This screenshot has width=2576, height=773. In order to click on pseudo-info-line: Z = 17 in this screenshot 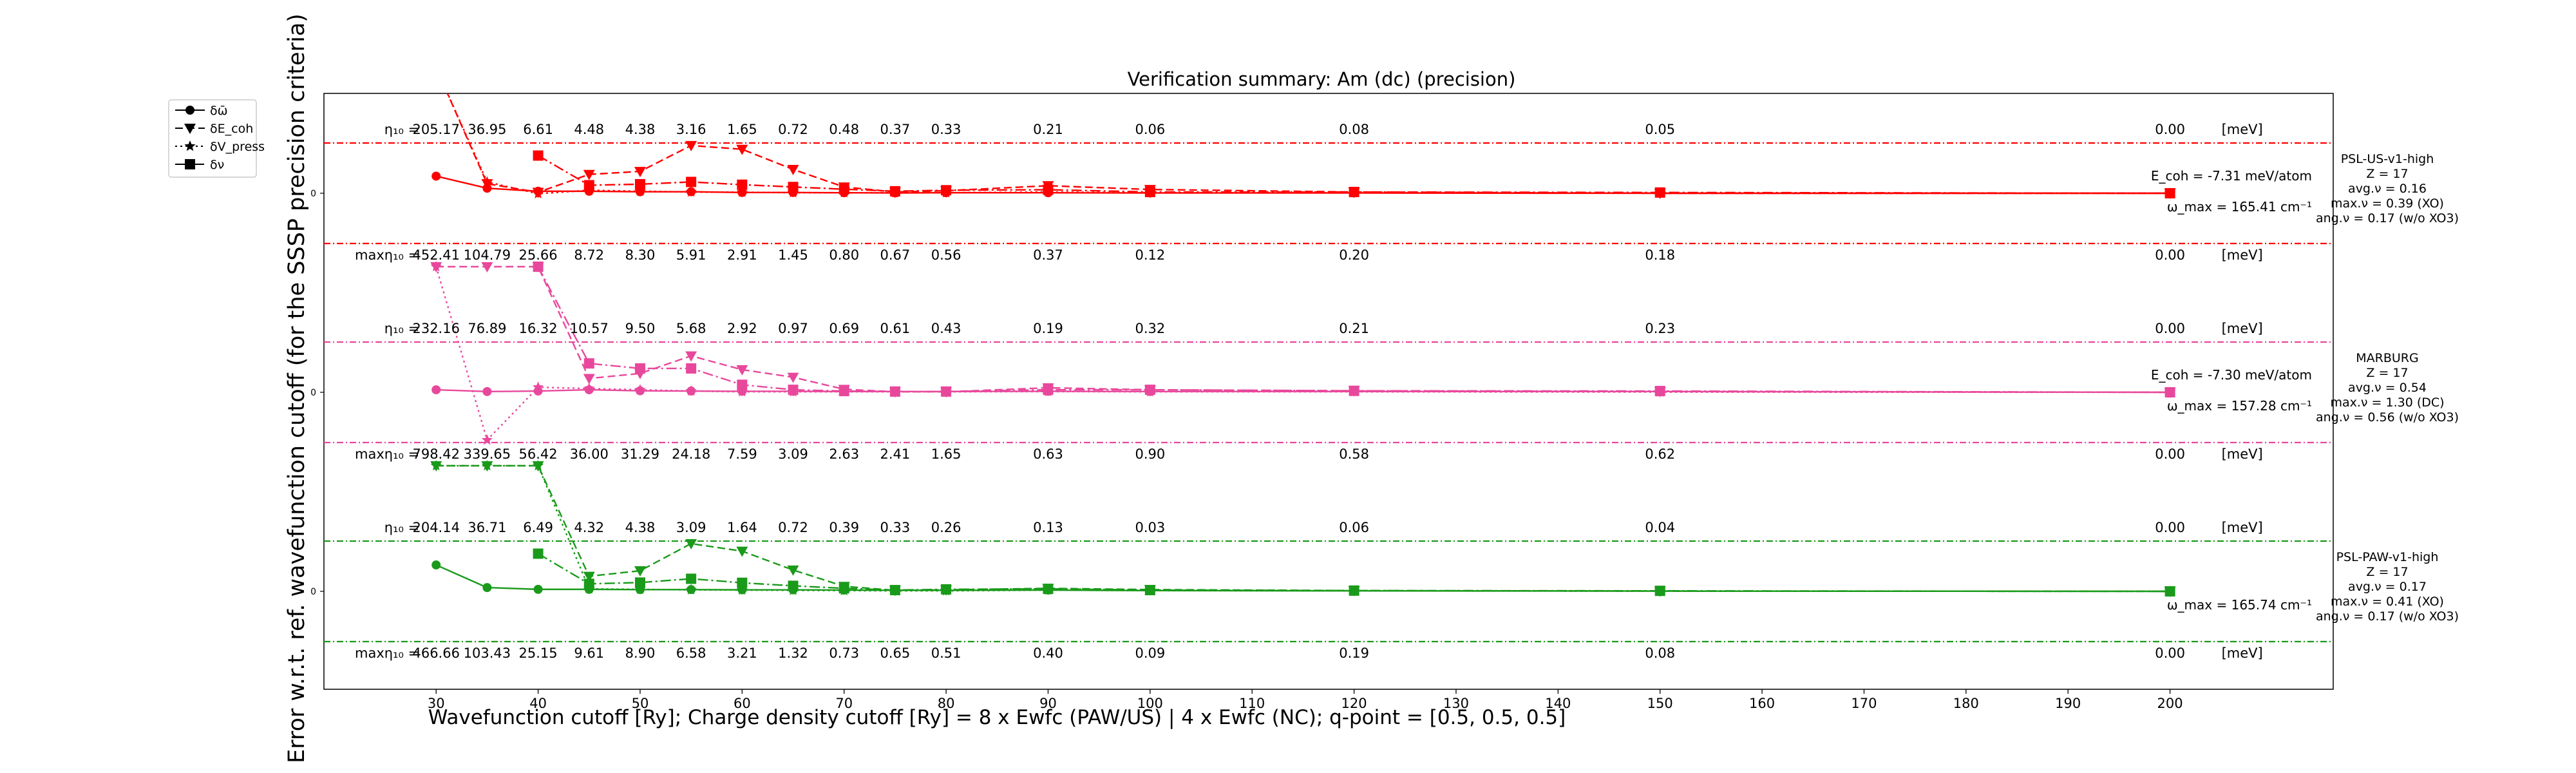, I will do `click(2387, 174)`.